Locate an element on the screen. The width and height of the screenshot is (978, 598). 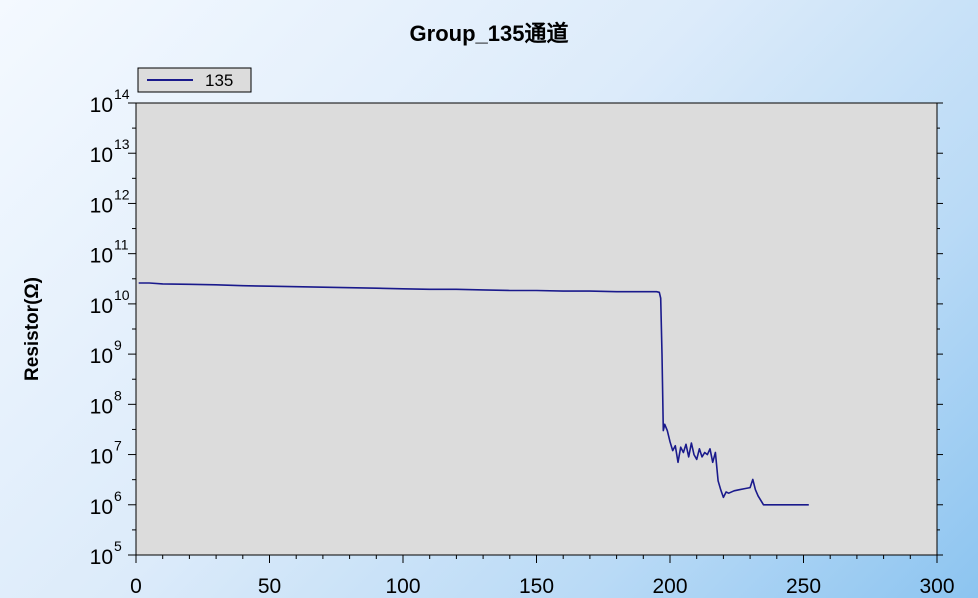
x-tick-label: 50 is located at coordinates (269, 586).